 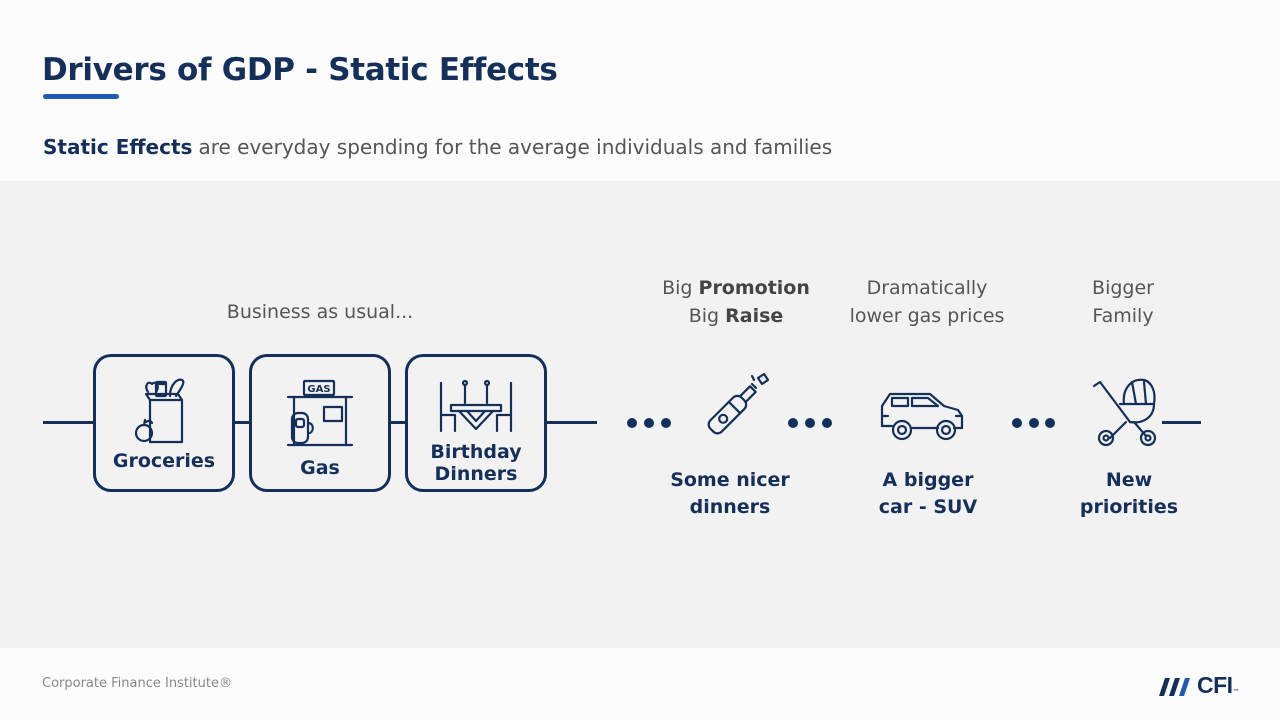 I want to click on grocery-bag-icon, so click(x=159, y=411).